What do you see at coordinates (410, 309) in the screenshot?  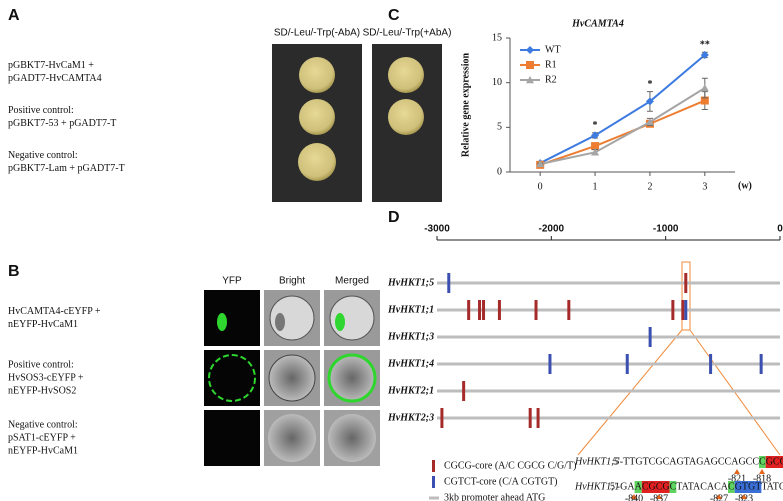 I see `gene-name: HvHKT1;1` at bounding box center [410, 309].